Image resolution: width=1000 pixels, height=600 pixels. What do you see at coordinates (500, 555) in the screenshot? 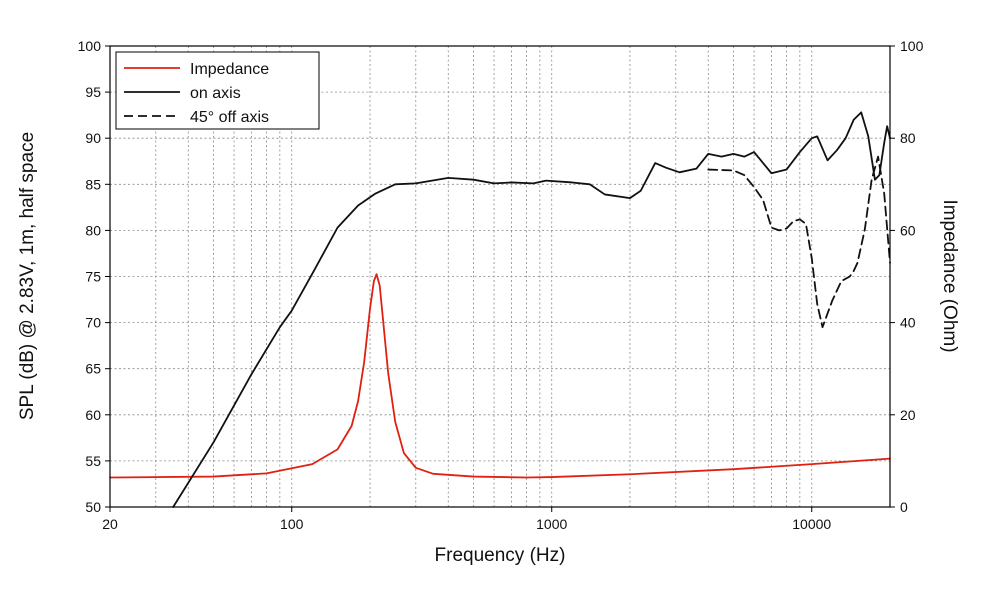
I see `x-axis-title: Frequency (Hz)` at bounding box center [500, 555].